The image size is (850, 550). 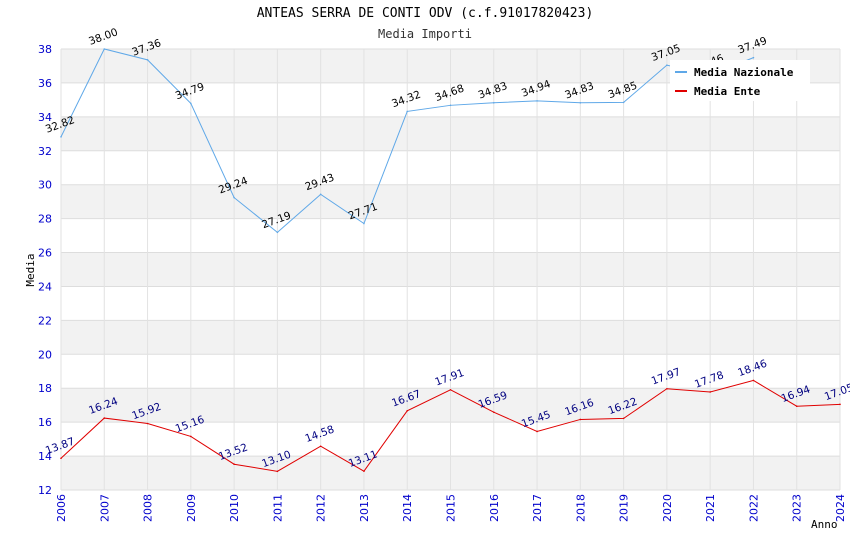 What do you see at coordinates (45, 83) in the screenshot?
I see `y-tick-label: 36` at bounding box center [45, 83].